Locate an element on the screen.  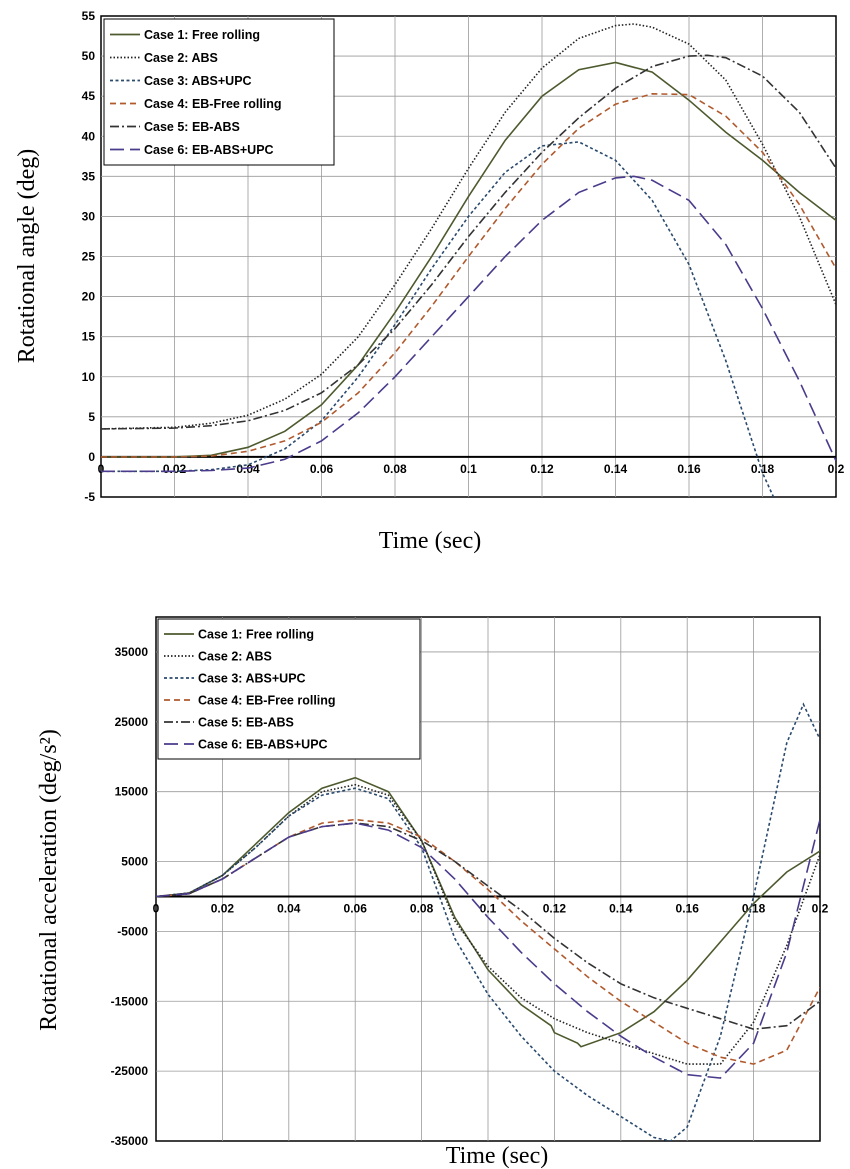
y-tick-label: 45 is located at coordinates (89, 96).